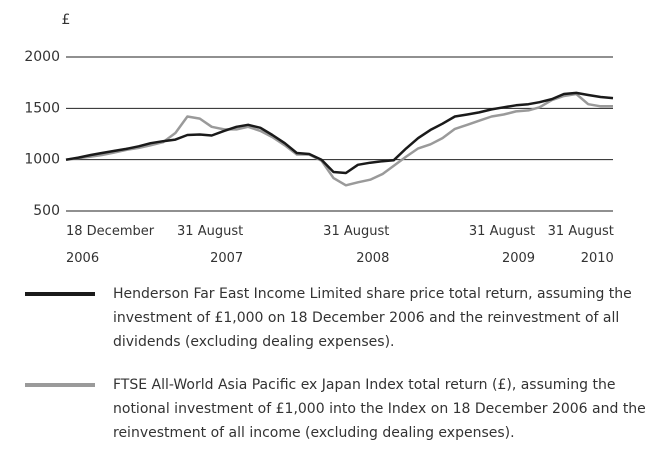 The height and width of the screenshot is (471, 657). I want to click on y-tick-label: 1000, so click(42, 160).